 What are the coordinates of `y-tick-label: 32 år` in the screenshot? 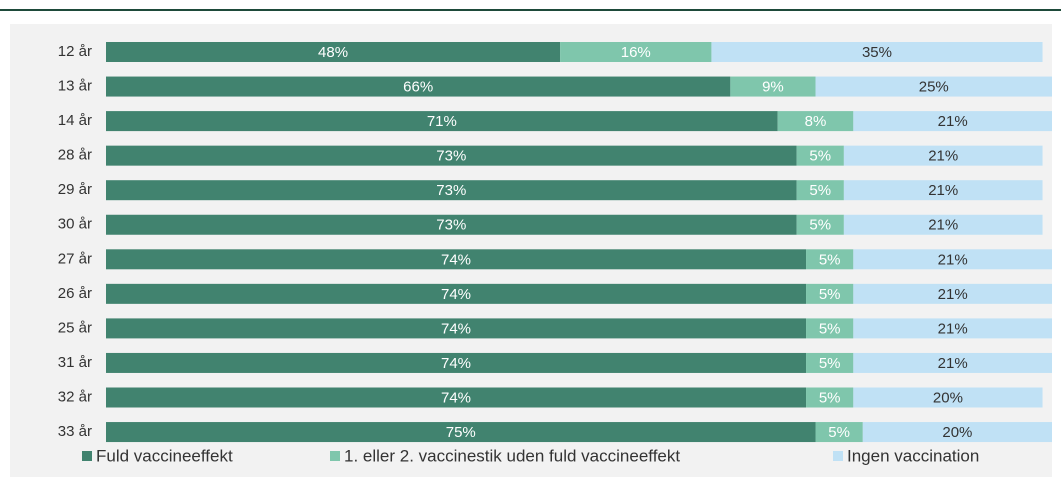 It's located at (75, 396).